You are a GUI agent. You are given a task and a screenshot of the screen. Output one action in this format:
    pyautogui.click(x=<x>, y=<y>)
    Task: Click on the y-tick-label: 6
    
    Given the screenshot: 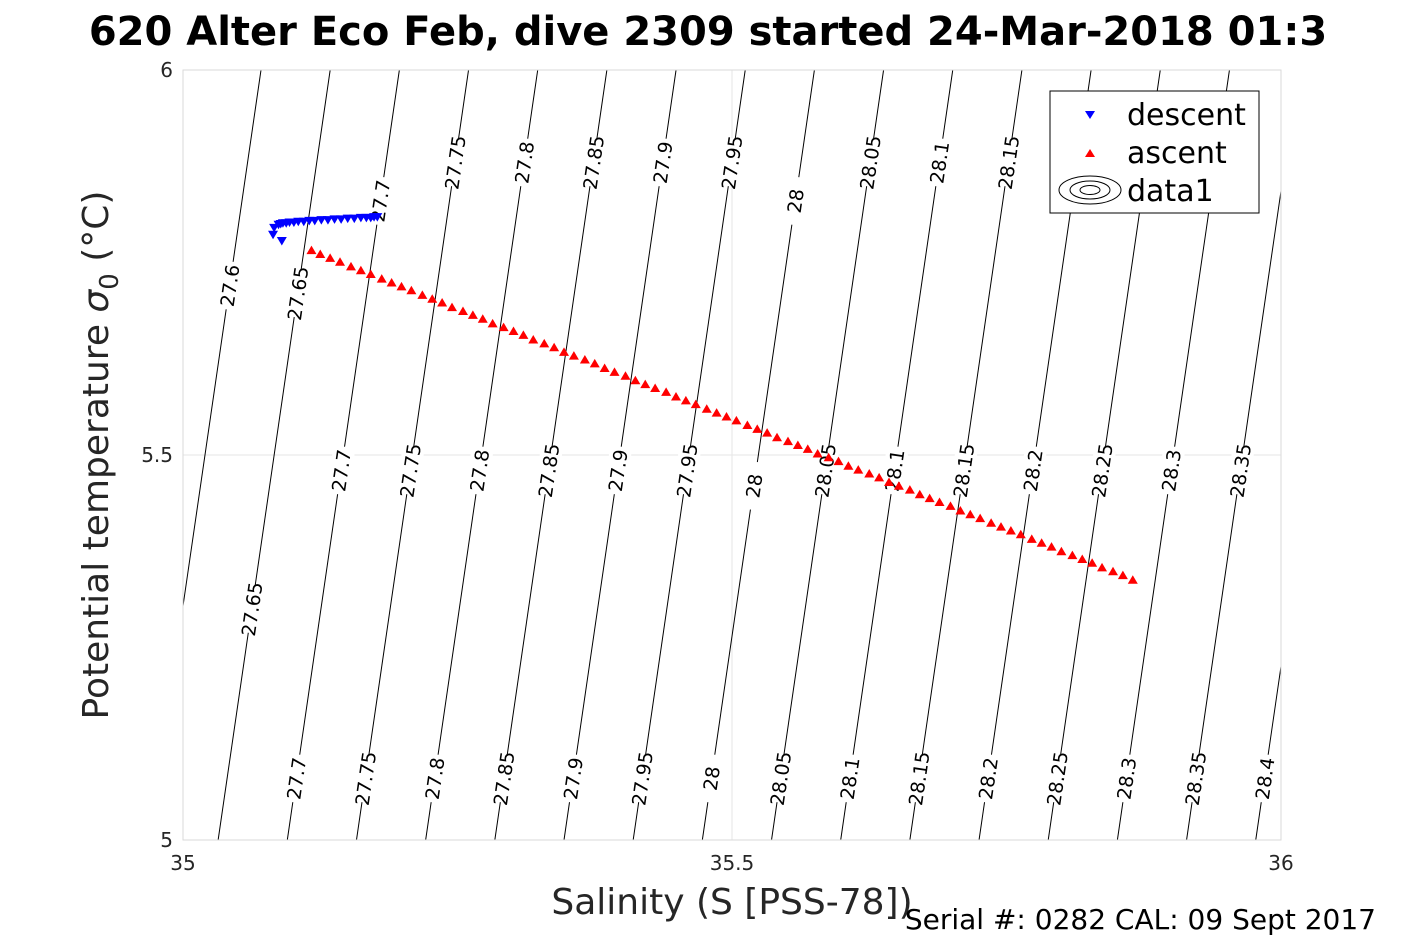 What is the action you would take?
    pyautogui.click(x=166, y=70)
    